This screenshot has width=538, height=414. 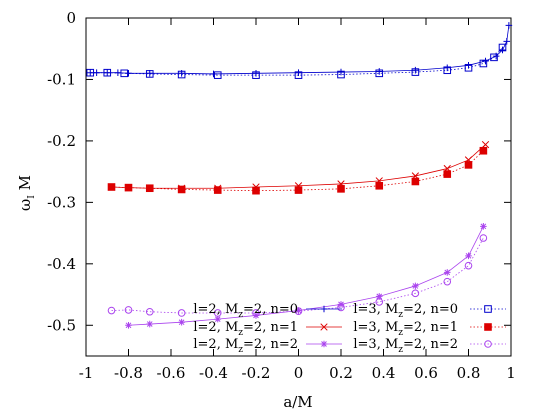 I want to click on y-tick-label: -0.3, so click(x=61, y=202).